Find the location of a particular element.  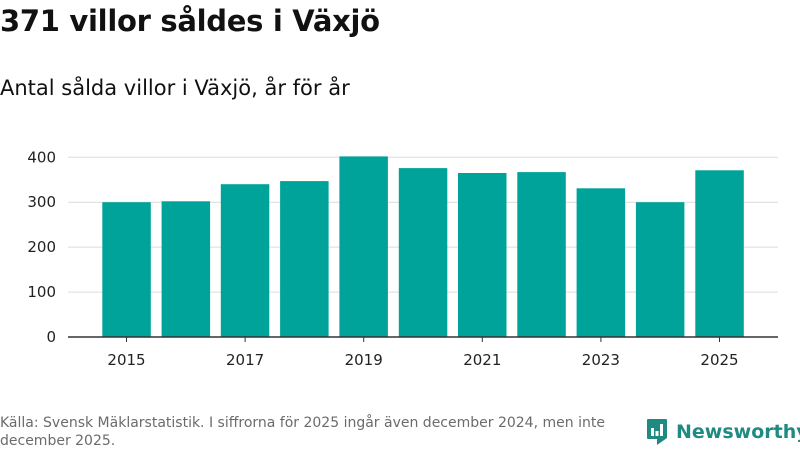

y-tick-label-200: 200 is located at coordinates (41, 247).